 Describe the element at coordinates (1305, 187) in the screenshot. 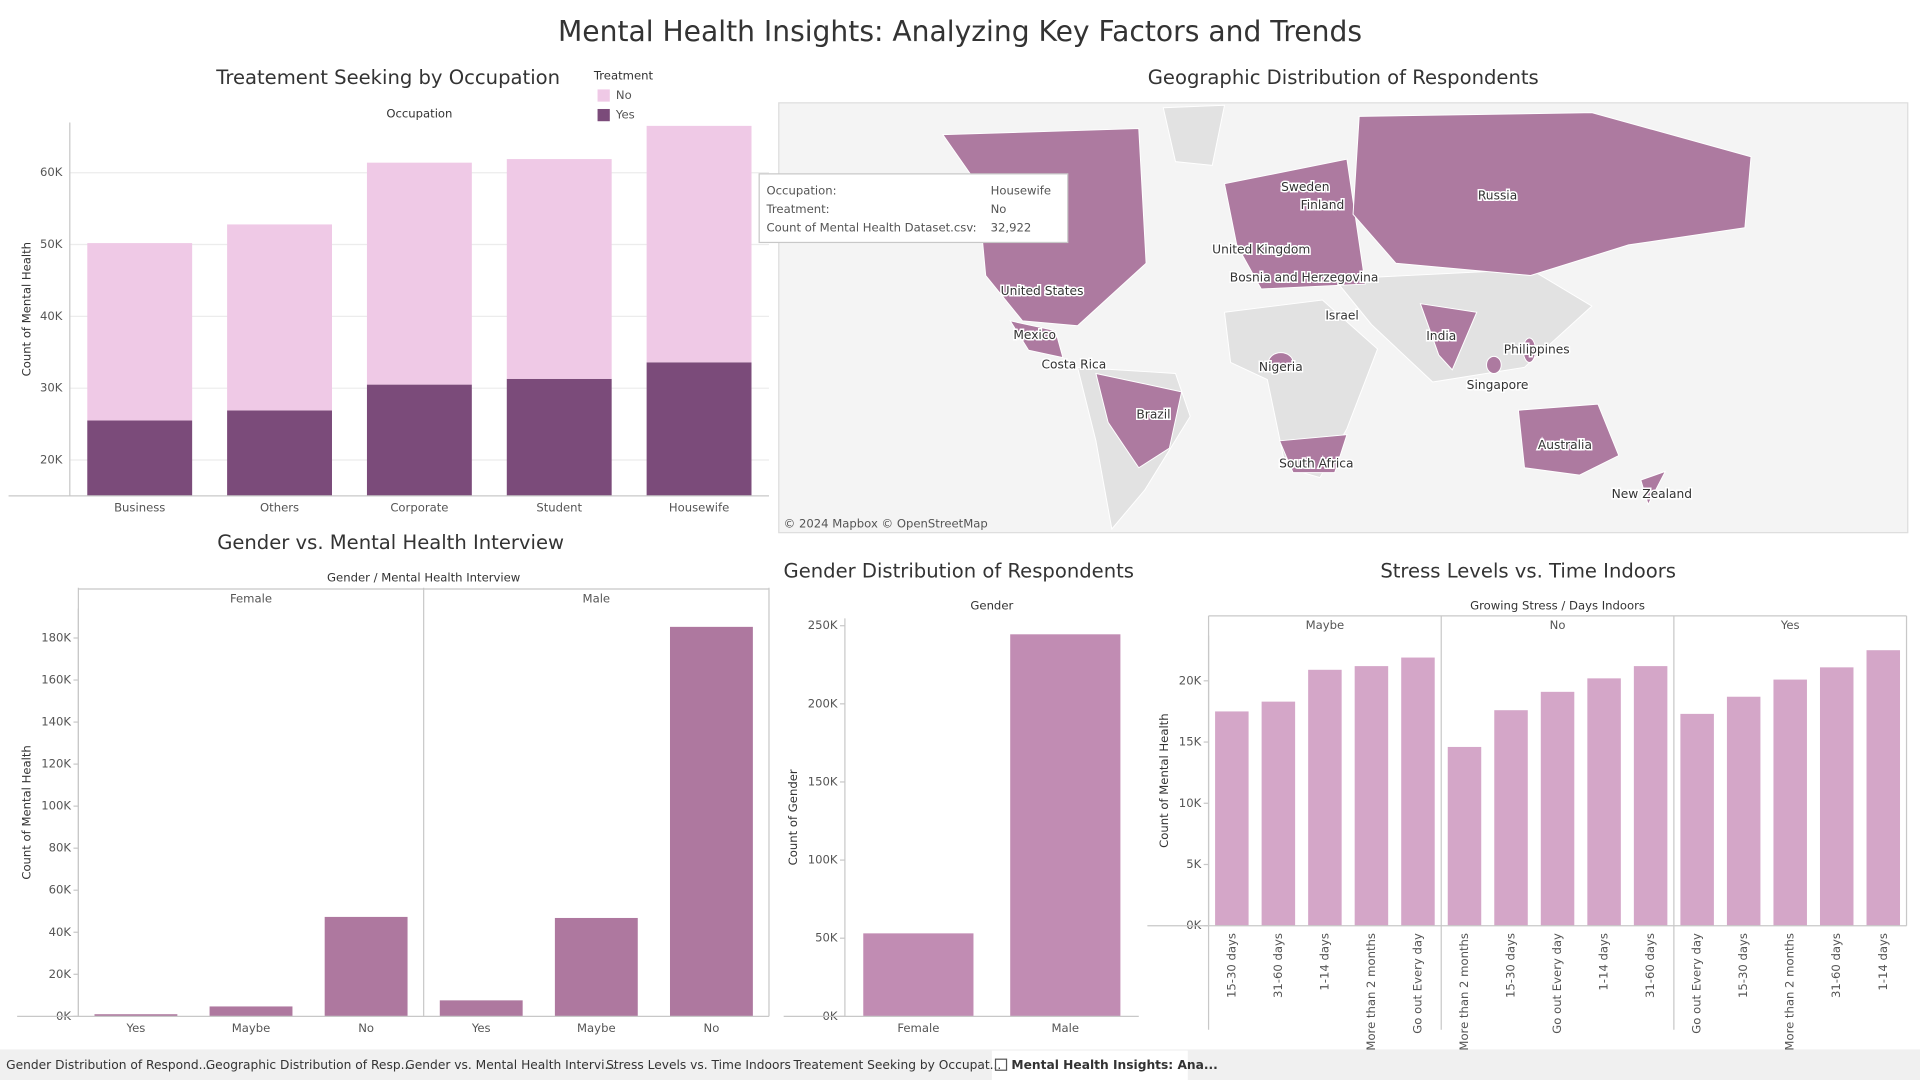

I see `map-label: Sweden` at that location.